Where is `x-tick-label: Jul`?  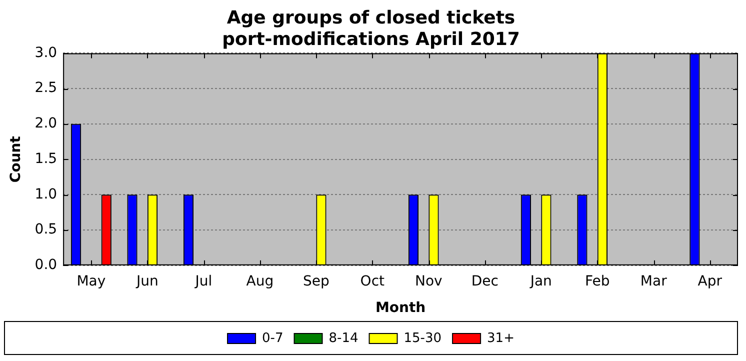
x-tick-label: Jul is located at coordinates (203, 281).